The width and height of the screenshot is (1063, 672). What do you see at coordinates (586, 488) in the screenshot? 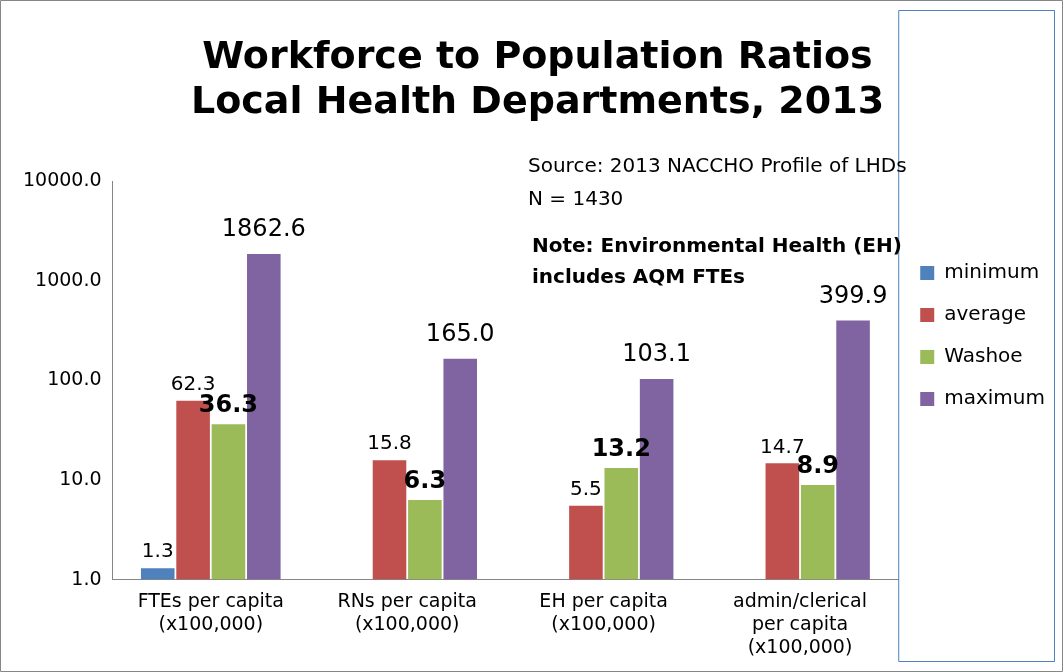
I see `data-label: 5.5` at bounding box center [586, 488].